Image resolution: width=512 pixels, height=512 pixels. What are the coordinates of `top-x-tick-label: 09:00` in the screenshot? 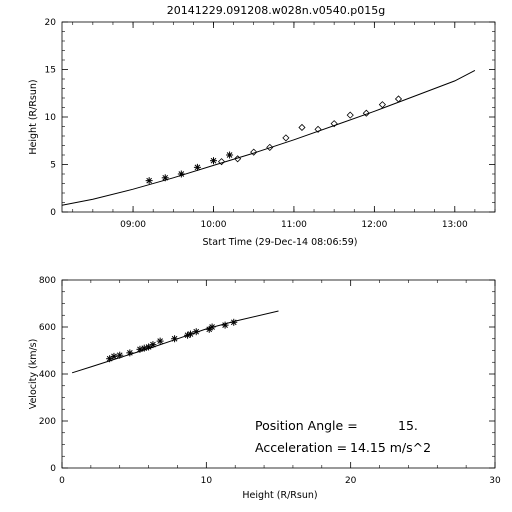 It's located at (133, 225).